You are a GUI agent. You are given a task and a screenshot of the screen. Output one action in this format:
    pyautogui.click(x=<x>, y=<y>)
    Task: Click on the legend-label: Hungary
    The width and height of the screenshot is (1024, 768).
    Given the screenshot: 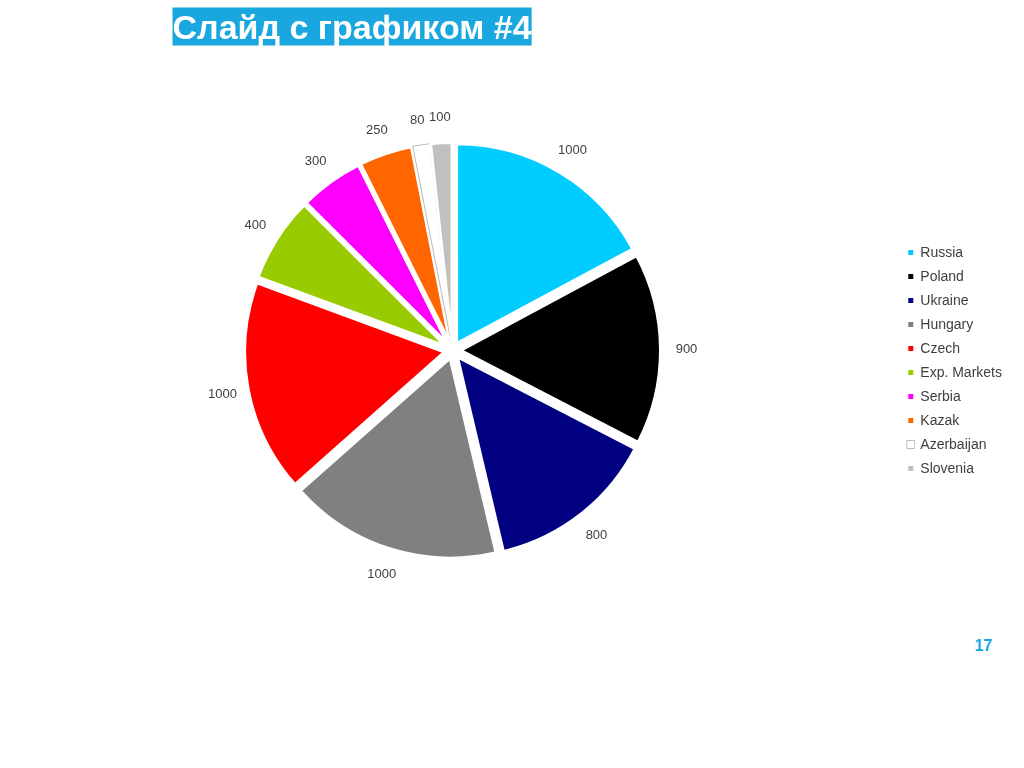 What is the action you would take?
    pyautogui.click(x=947, y=324)
    